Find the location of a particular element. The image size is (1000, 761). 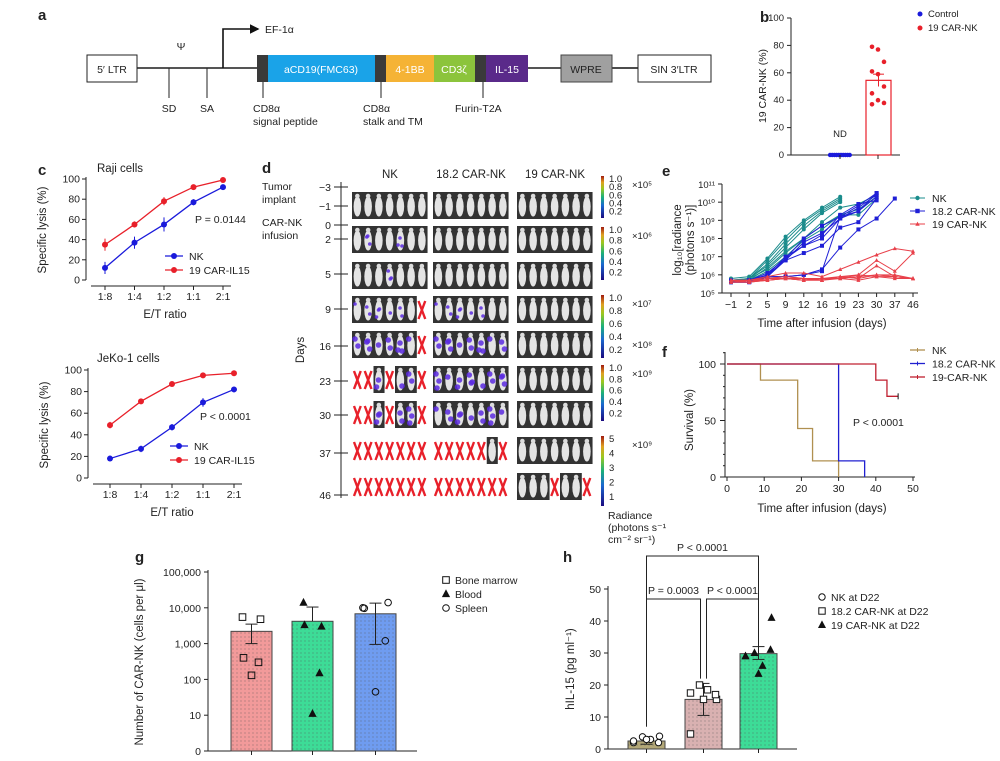

d-colorbar-tick-label: 4 is located at coordinates (611, 454).